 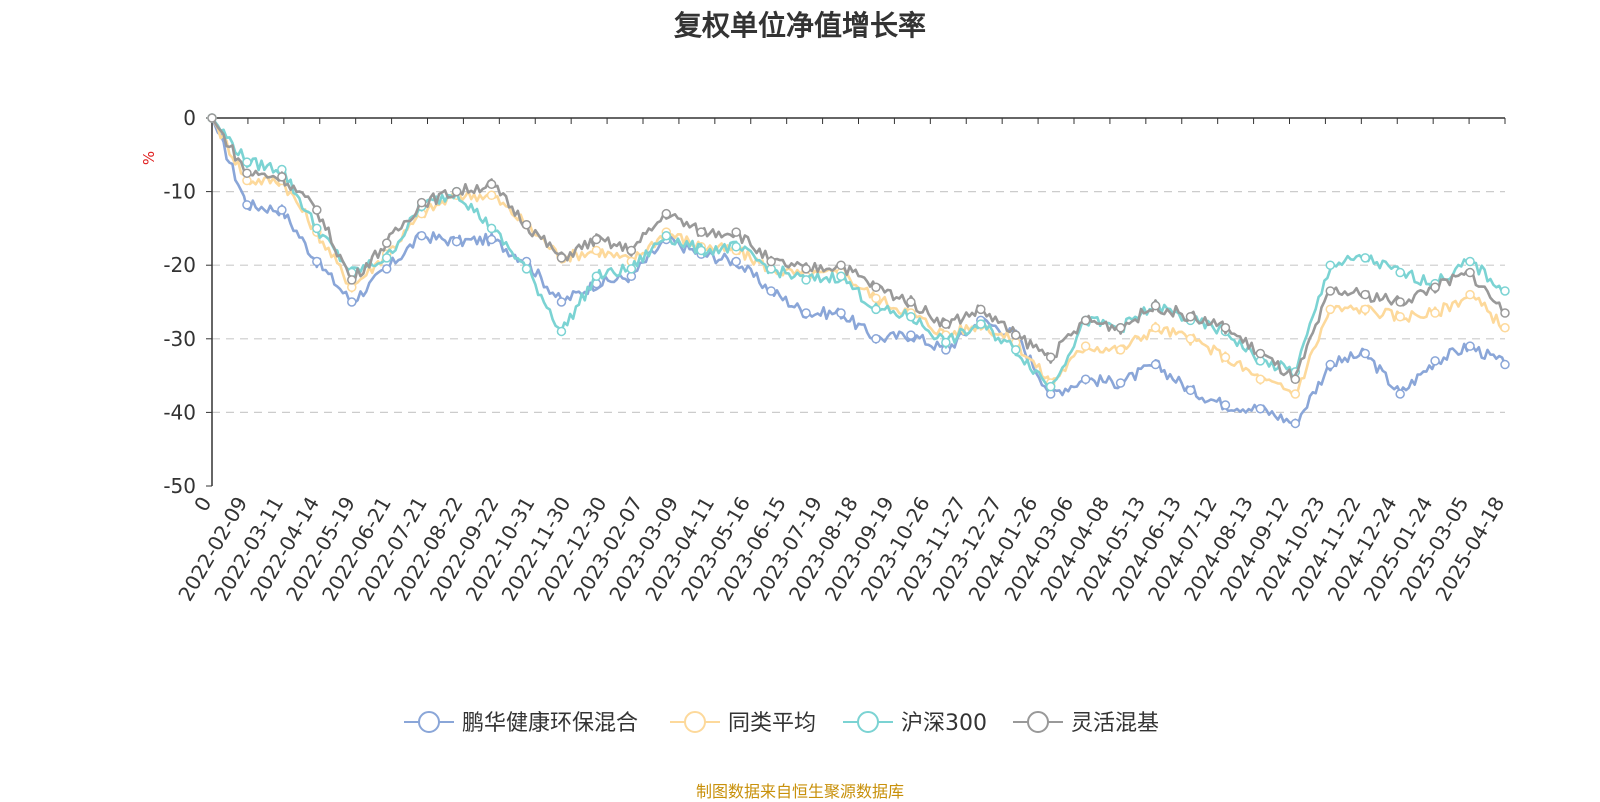 What do you see at coordinates (772, 723) in the screenshot?
I see `legend-label: 同类平均` at bounding box center [772, 723].